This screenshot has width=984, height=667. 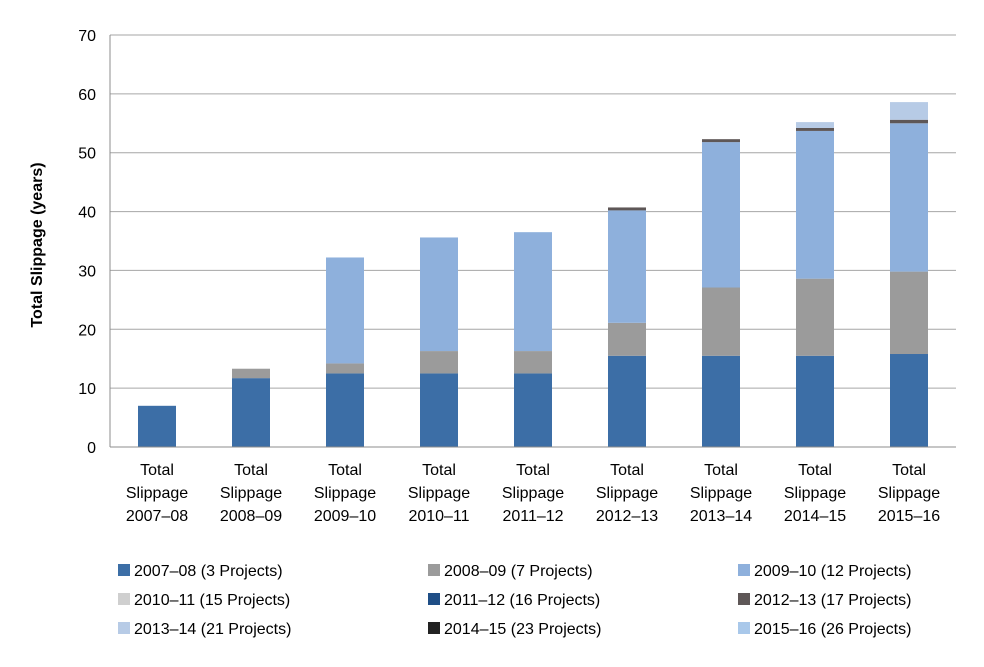 What do you see at coordinates (37, 244) in the screenshot?
I see `y-axis-title: Total Slippage (years)` at bounding box center [37, 244].